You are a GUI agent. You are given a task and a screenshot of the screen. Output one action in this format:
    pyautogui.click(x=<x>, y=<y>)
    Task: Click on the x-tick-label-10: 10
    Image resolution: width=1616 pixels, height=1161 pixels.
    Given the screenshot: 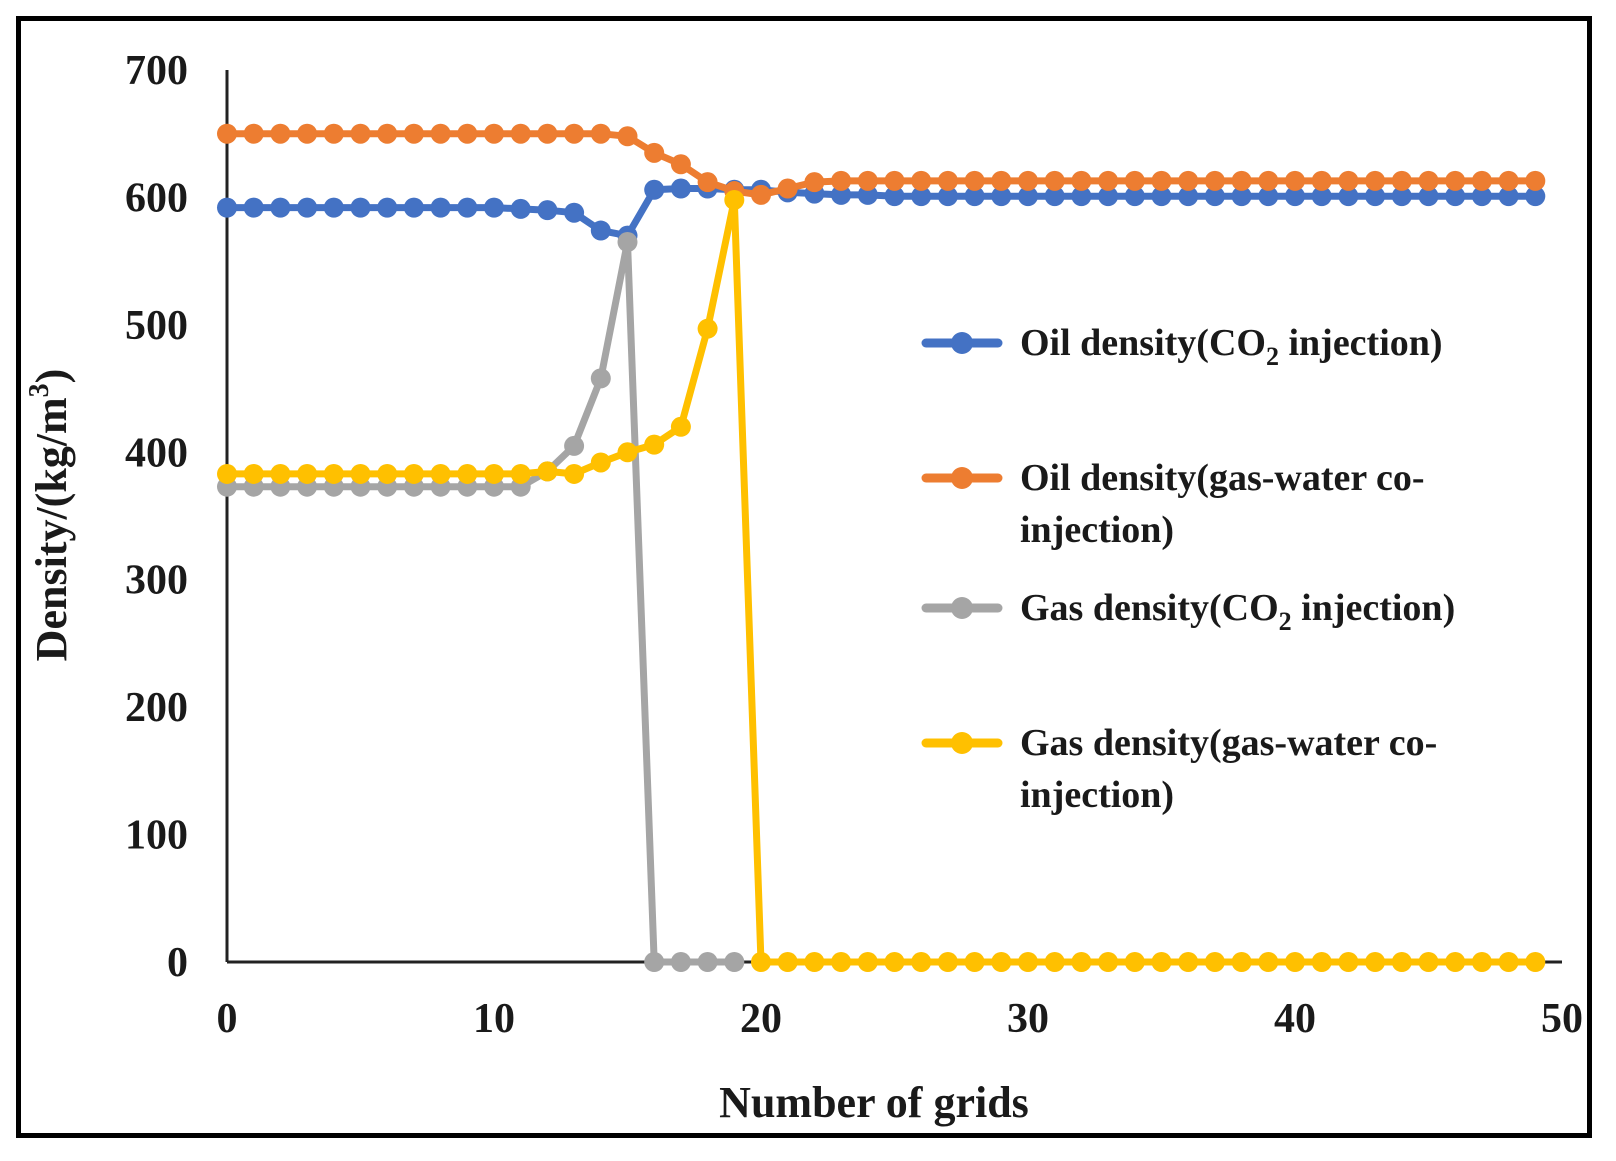 What is the action you would take?
    pyautogui.click(x=494, y=1019)
    